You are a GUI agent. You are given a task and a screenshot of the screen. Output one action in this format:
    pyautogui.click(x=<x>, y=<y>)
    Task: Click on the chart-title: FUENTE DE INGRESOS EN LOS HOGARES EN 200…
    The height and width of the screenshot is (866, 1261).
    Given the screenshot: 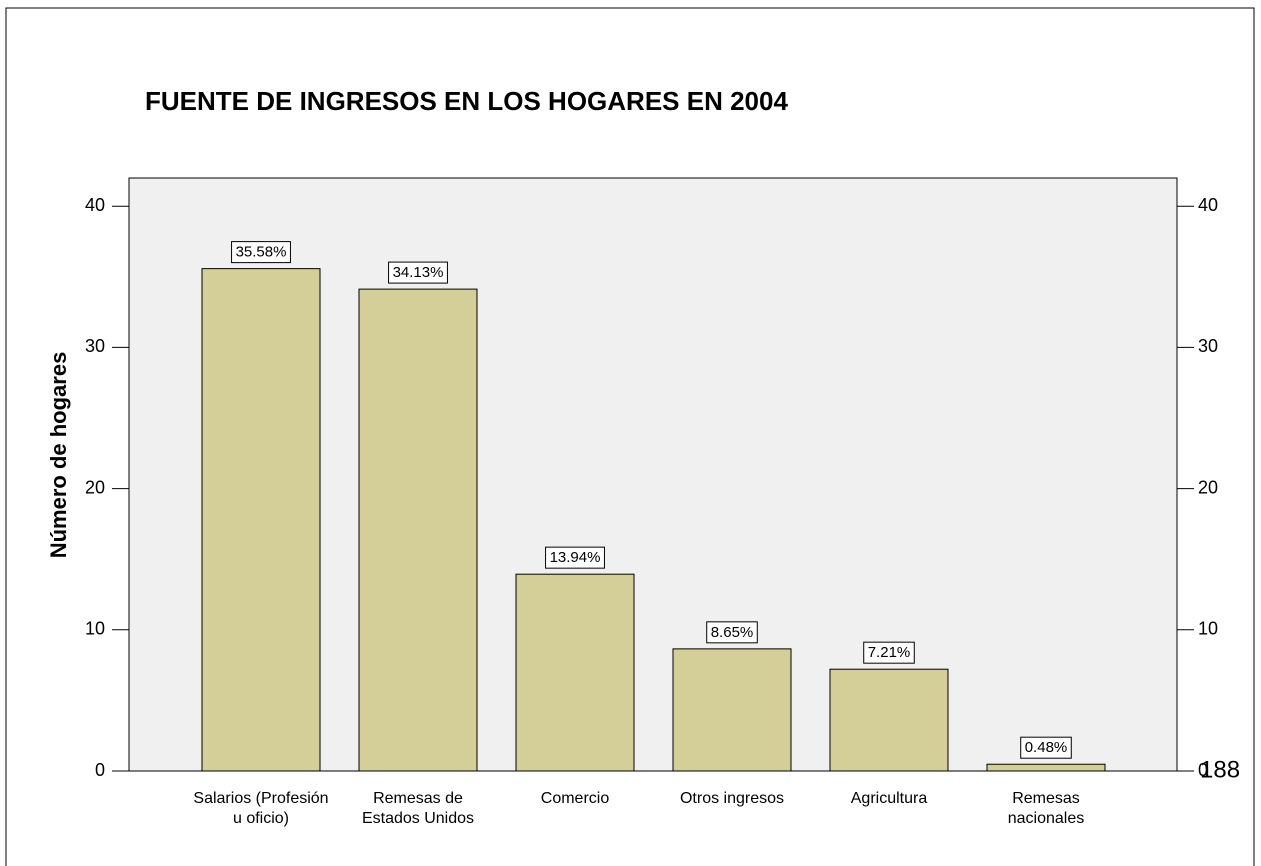 What is the action you would take?
    pyautogui.click(x=466, y=101)
    